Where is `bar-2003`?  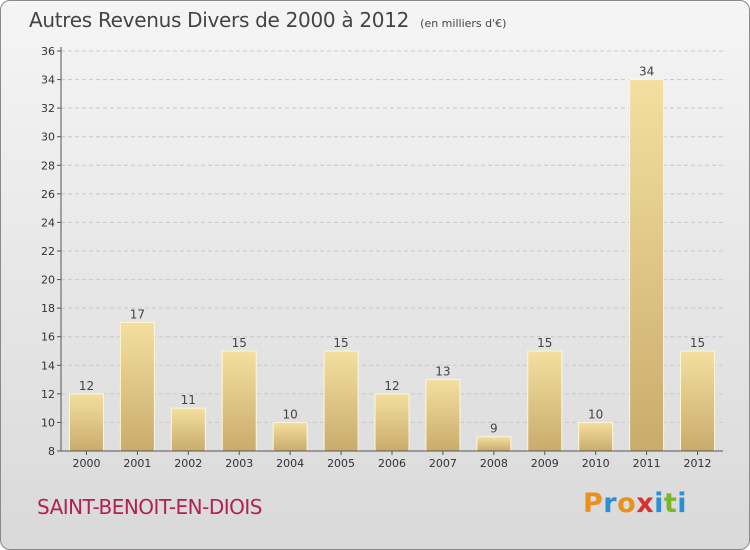 bar-2003 is located at coordinates (239, 401).